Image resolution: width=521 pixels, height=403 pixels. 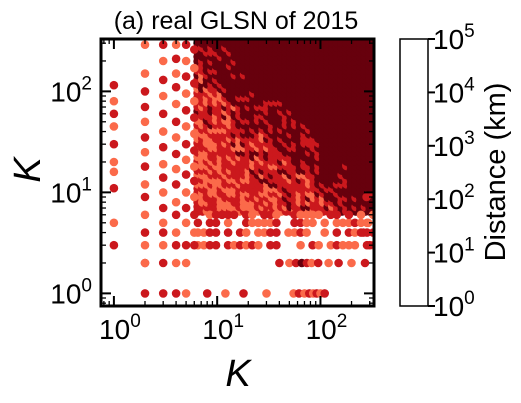 What do you see at coordinates (236, 21) in the screenshot?
I see `chart-title: (a) real GLSN of 2015` at bounding box center [236, 21].